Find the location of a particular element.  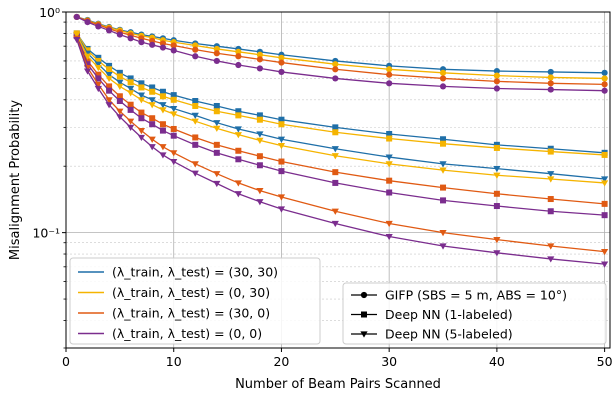

legend-entry-label: GIFP (SBS = 5 m, ABS = 10°) is located at coordinates (476, 295).